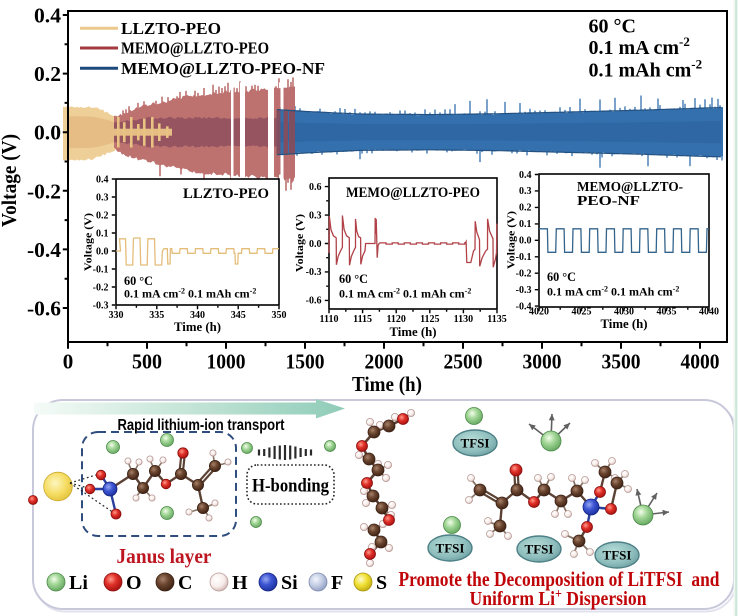 This screenshot has width=738, height=616. Describe the element at coordinates (542, 362) in the screenshot. I see `svg-text: 3000` at that location.